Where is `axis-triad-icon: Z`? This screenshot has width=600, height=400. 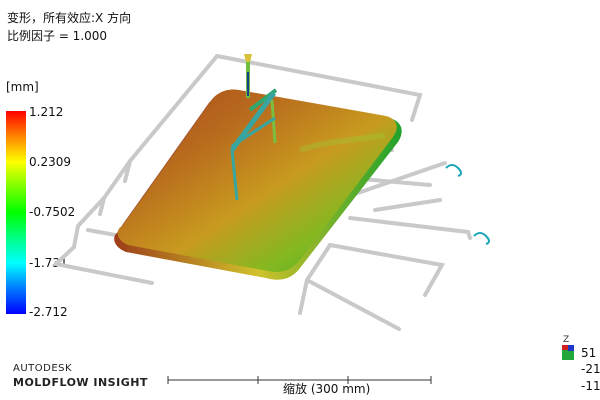 axis-triad-icon: Z is located at coordinates (568, 347).